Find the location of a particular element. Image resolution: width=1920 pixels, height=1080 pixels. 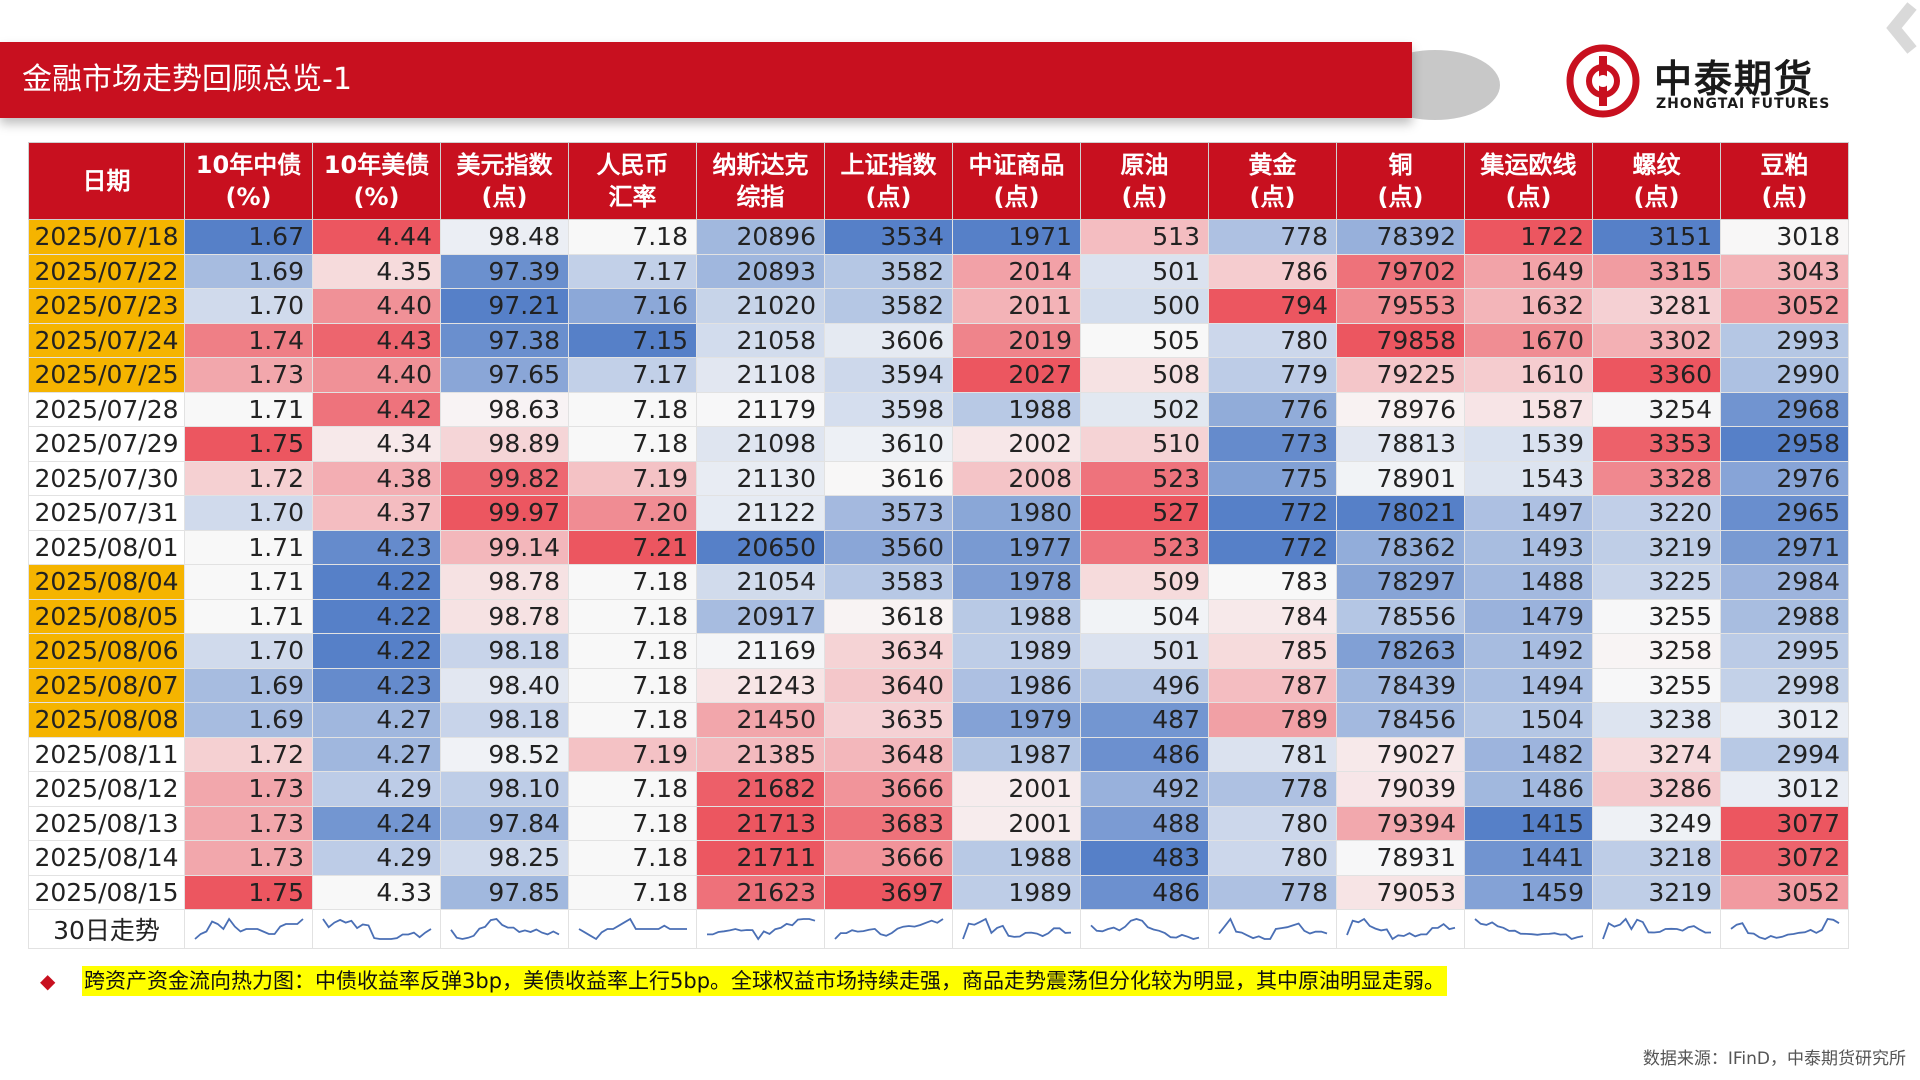

column-header-line1: 黄金 is located at coordinates (1272, 165).